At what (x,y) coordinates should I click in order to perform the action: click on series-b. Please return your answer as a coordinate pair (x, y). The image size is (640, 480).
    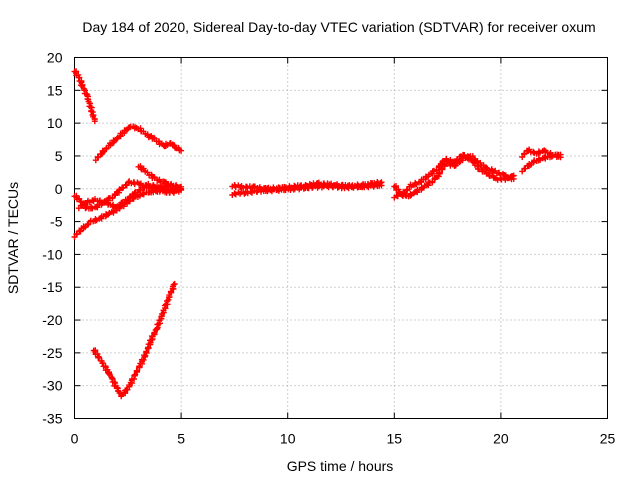
    Looking at the image, I should click on (138, 143).